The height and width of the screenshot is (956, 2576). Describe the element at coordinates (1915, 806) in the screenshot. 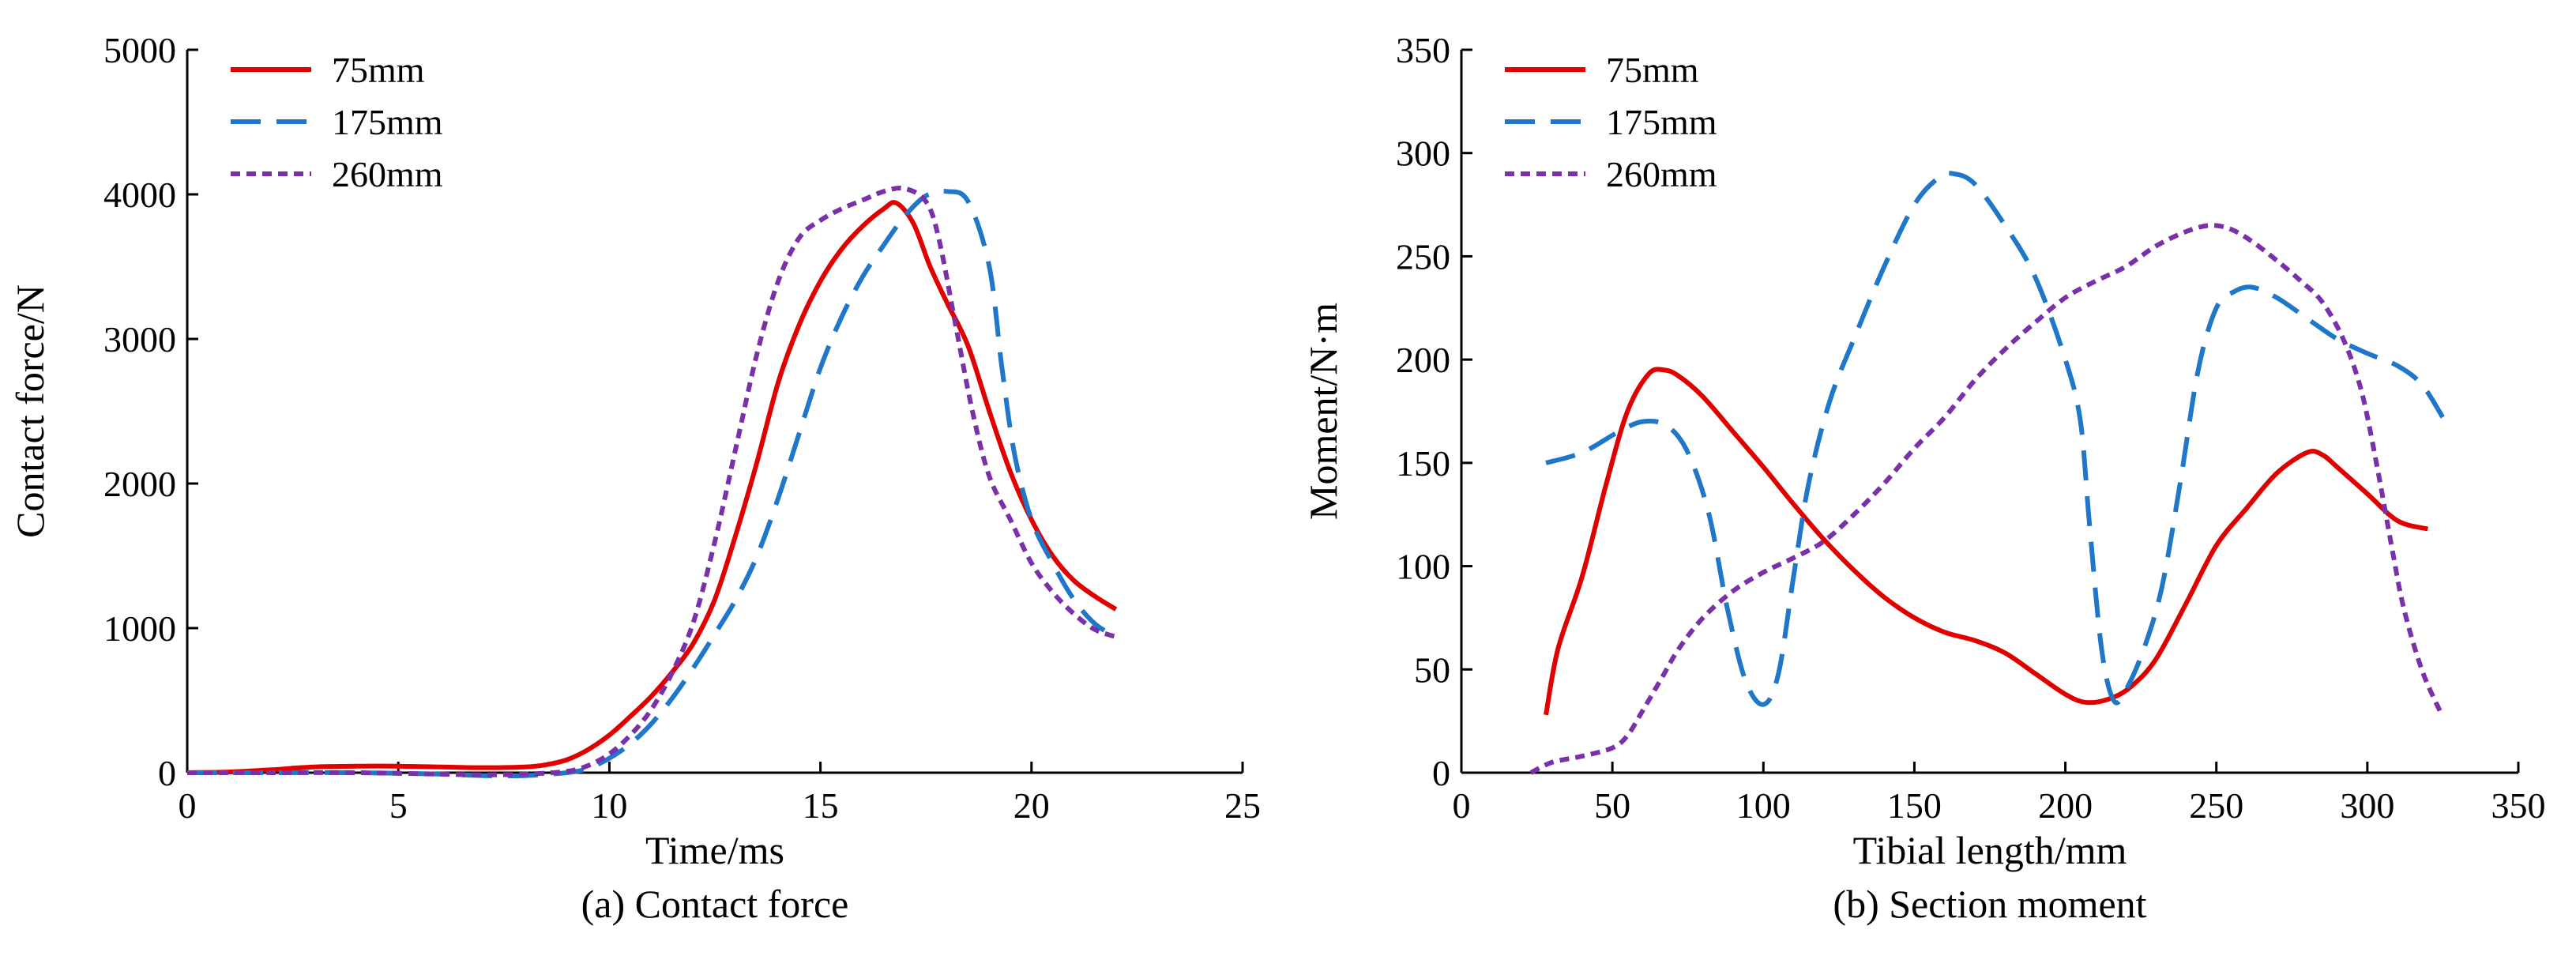

I see `x-tick-label: 150` at that location.